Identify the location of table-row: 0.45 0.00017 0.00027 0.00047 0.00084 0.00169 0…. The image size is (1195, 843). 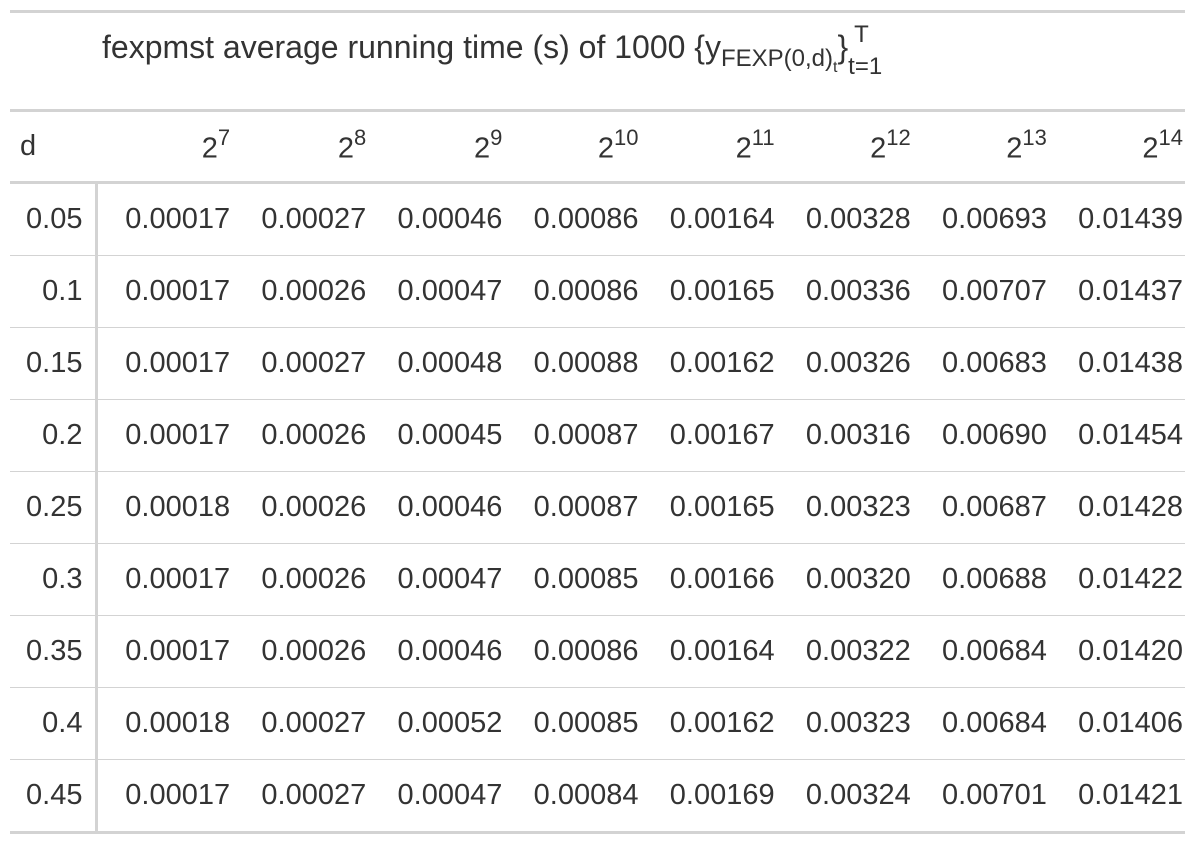
(597, 796).